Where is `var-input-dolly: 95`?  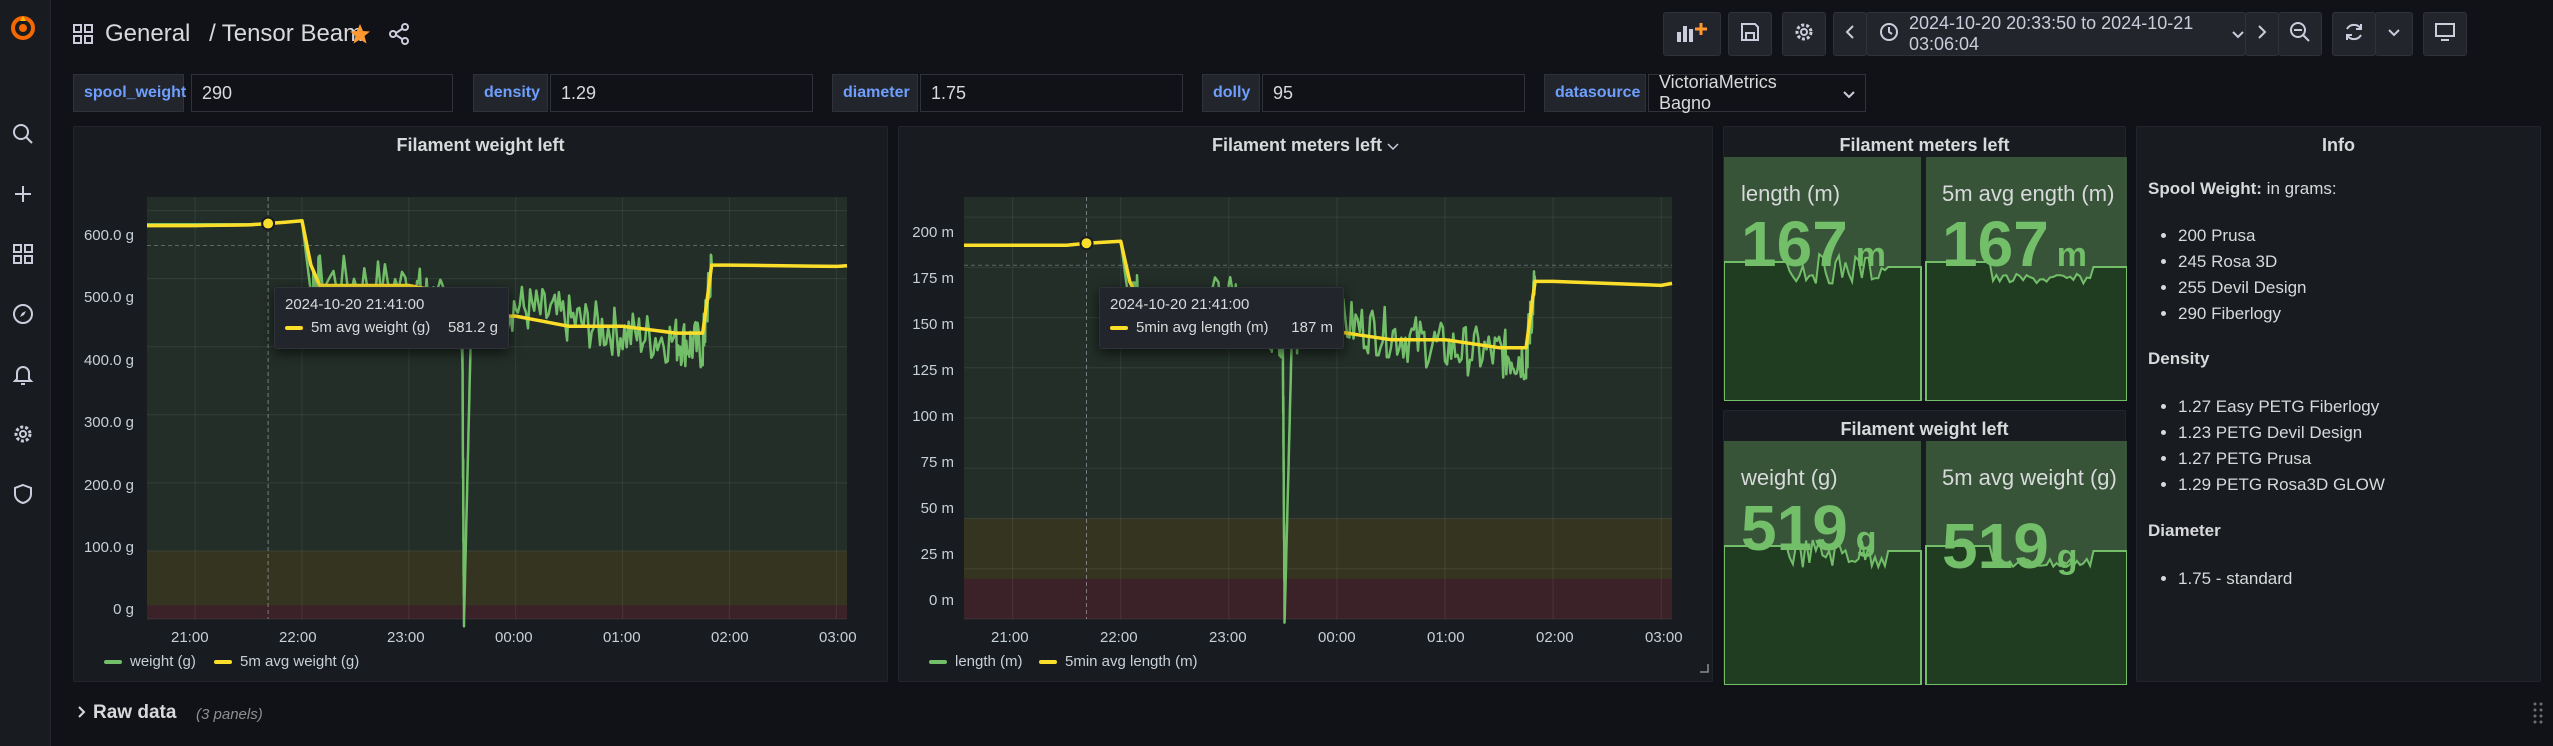
var-input-dolly: 95 is located at coordinates (1393, 93).